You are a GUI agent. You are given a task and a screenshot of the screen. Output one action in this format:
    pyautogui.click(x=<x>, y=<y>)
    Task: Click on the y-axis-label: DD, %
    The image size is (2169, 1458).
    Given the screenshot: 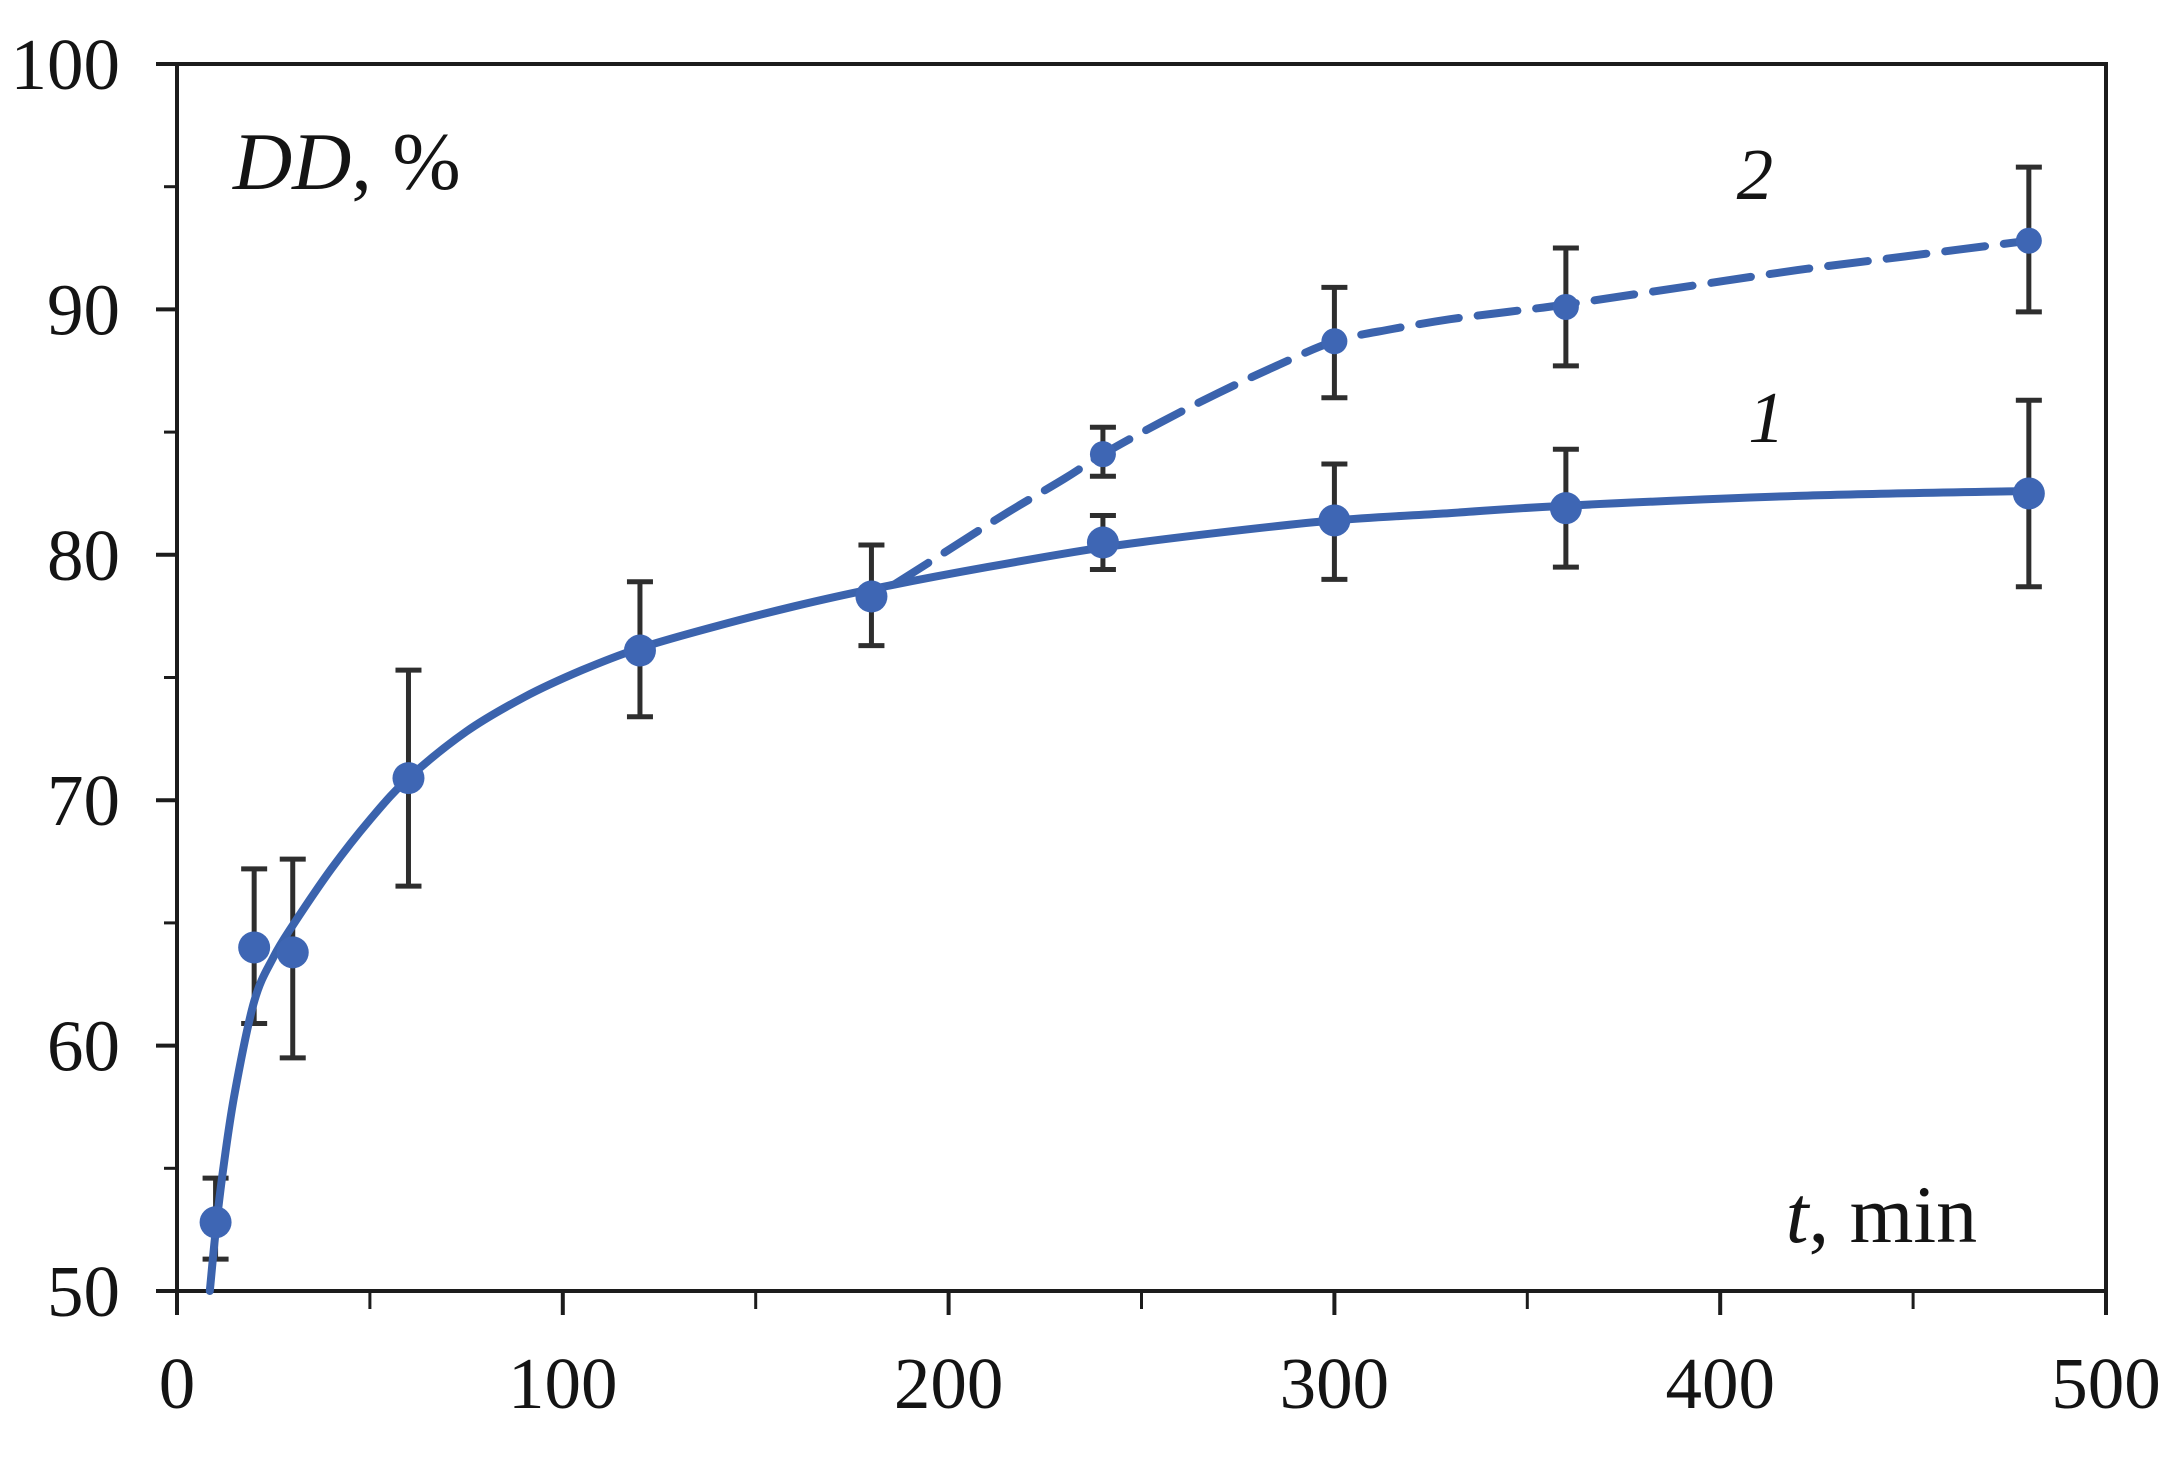 What is the action you would take?
    pyautogui.click(x=346, y=161)
    